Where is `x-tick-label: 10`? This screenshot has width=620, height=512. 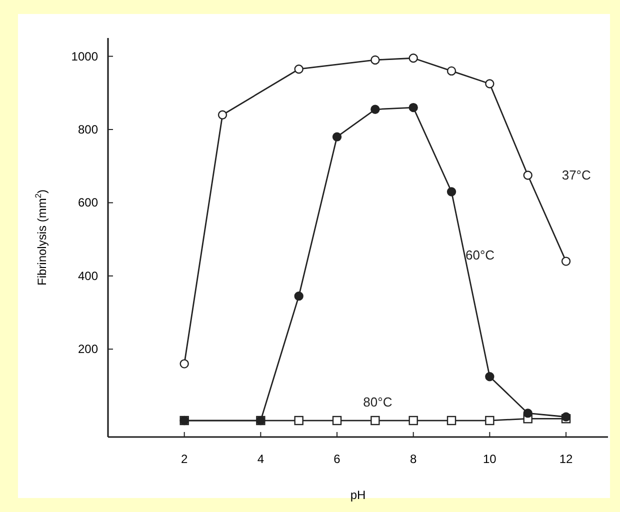
x-tick-label: 10 is located at coordinates (490, 459).